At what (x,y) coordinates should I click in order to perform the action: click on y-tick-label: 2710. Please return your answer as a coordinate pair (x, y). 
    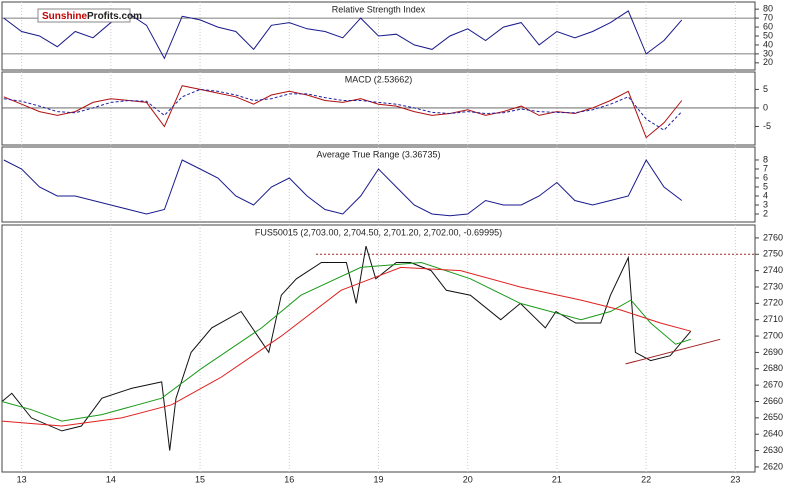
    Looking at the image, I should click on (773, 319).